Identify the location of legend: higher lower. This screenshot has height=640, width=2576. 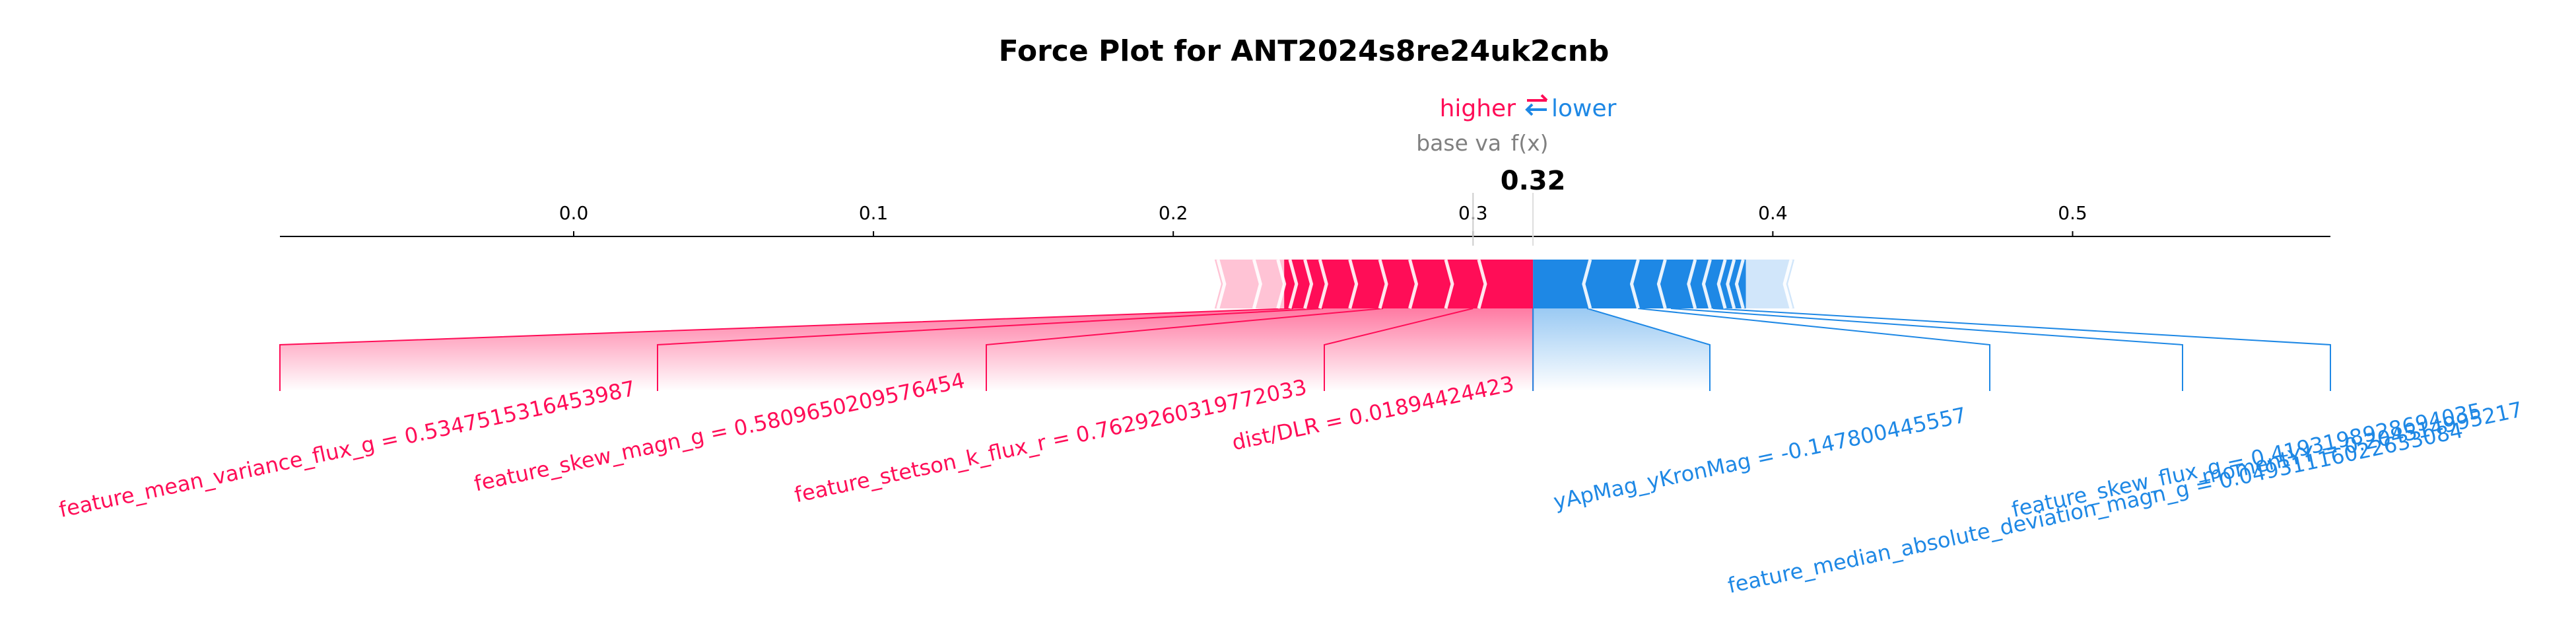
(1528, 108).